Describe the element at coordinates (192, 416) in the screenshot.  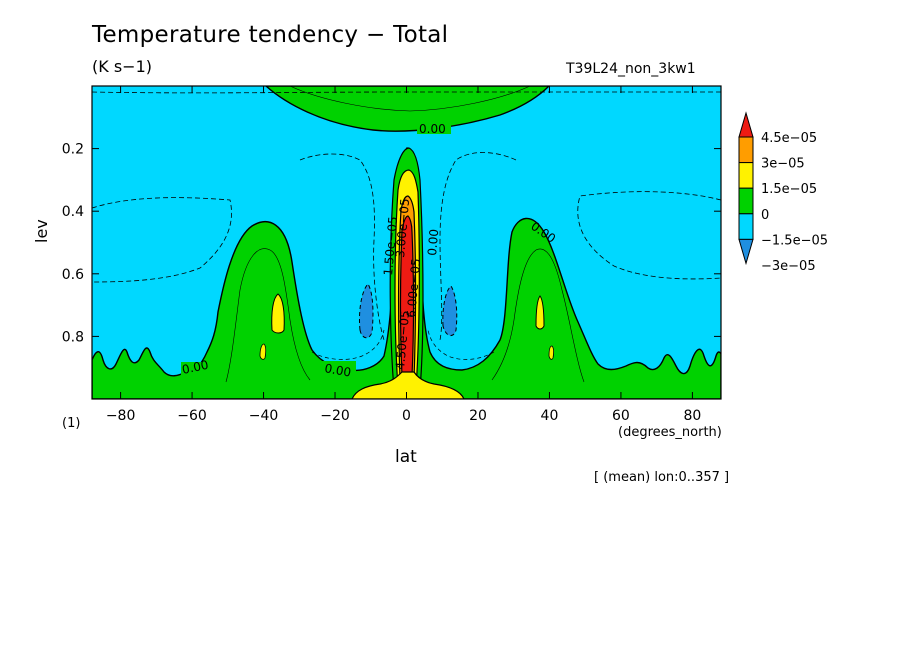
I see `x-tick-label: −60` at that location.